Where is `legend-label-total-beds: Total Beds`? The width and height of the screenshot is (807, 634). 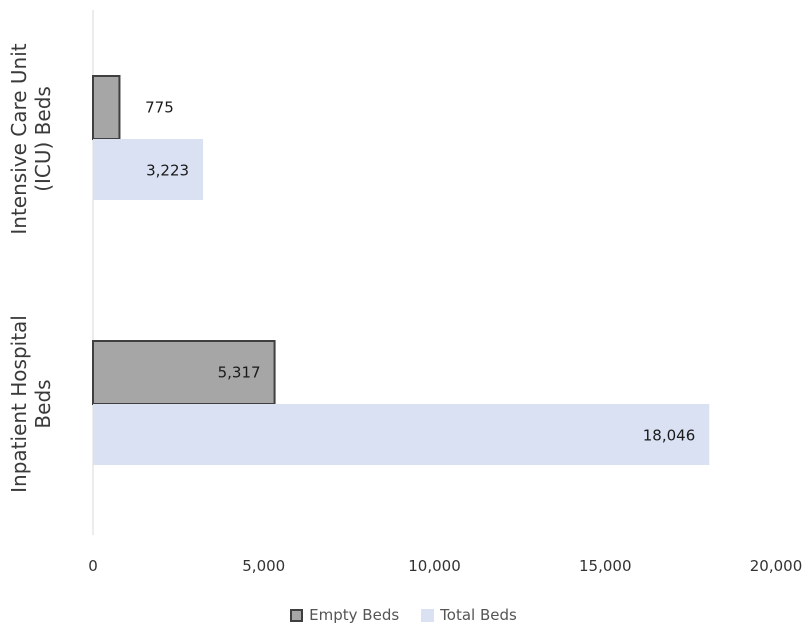
legend-label-total-beds: Total Beds is located at coordinates (478, 615).